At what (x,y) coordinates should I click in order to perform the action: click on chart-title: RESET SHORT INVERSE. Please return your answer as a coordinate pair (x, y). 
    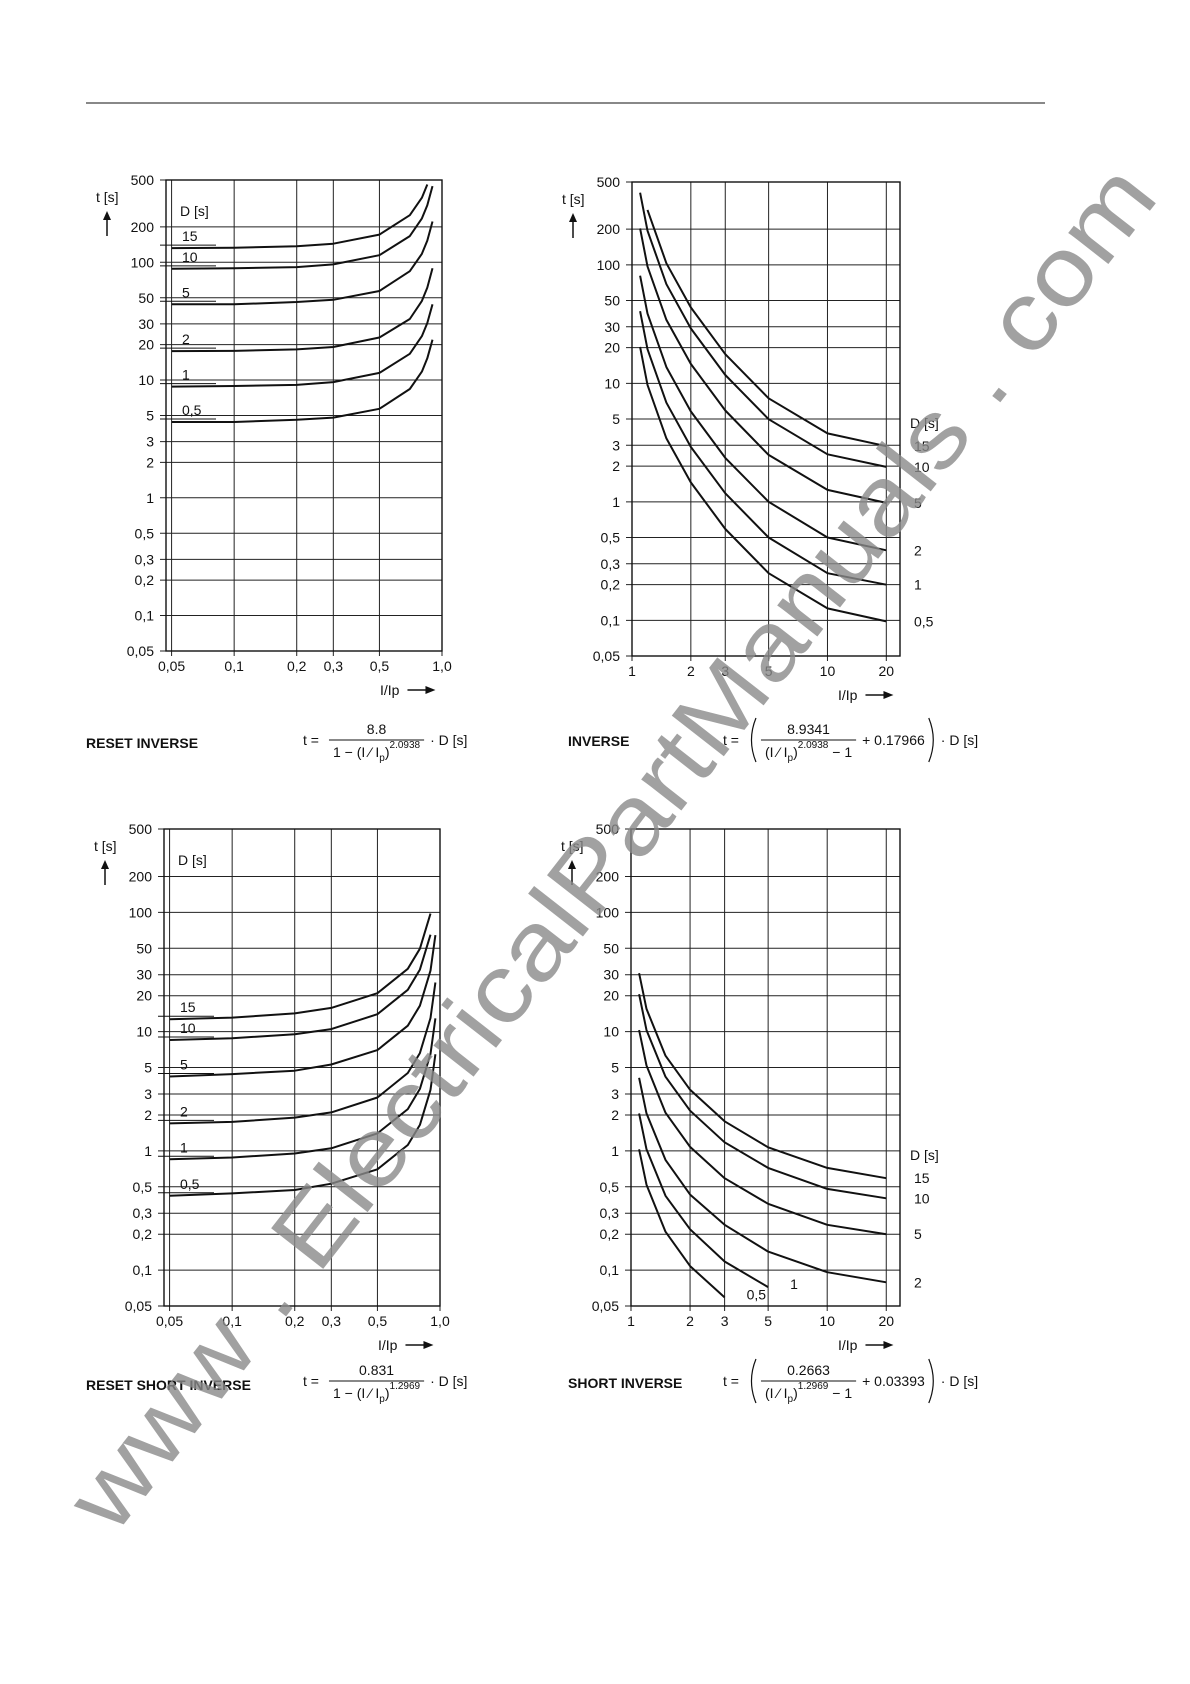
    Looking at the image, I should click on (168, 1385).